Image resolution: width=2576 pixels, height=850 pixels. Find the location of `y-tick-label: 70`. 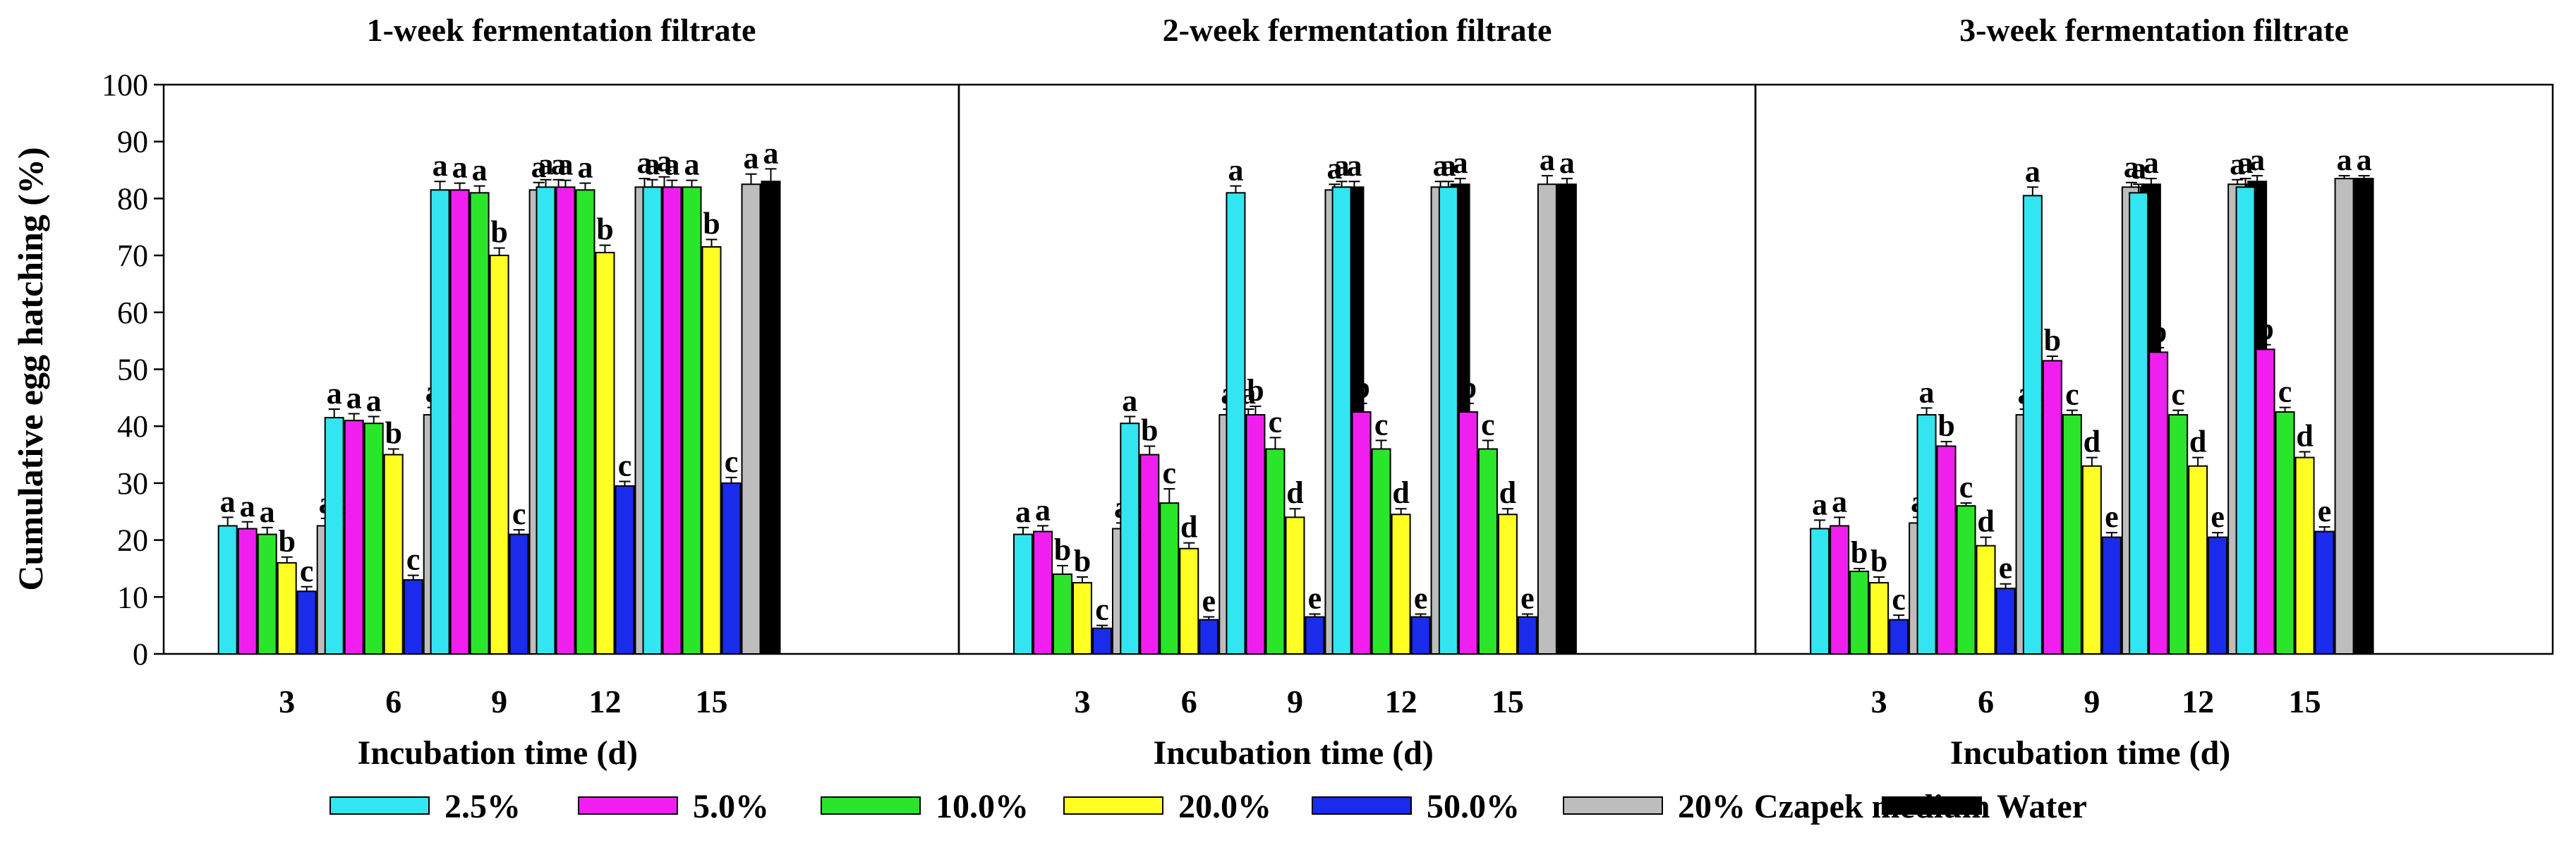

y-tick-label: 70 is located at coordinates (133, 256).